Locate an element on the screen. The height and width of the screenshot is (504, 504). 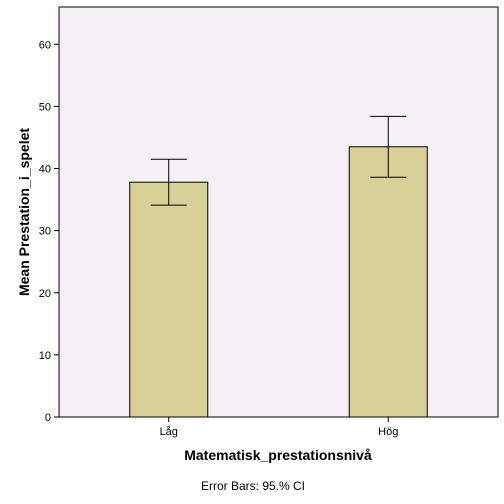
y-axis: 0 10 20 30 40 50 60 is located at coordinates (49, 231).